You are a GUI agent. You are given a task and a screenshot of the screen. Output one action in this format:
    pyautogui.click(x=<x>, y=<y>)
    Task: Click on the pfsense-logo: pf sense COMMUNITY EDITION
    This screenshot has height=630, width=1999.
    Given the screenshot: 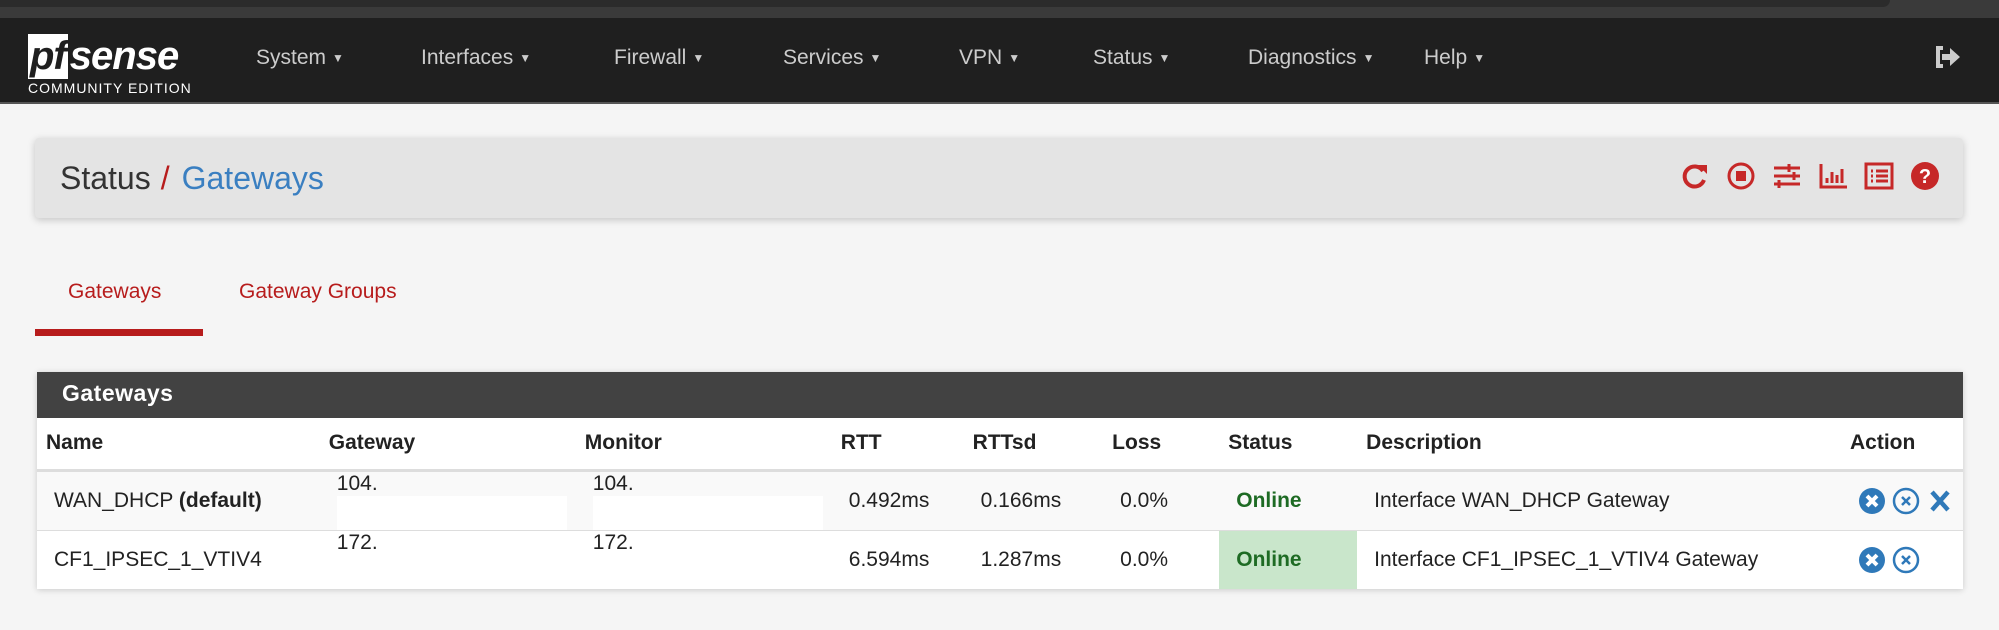 What is the action you would take?
    pyautogui.click(x=118, y=67)
    